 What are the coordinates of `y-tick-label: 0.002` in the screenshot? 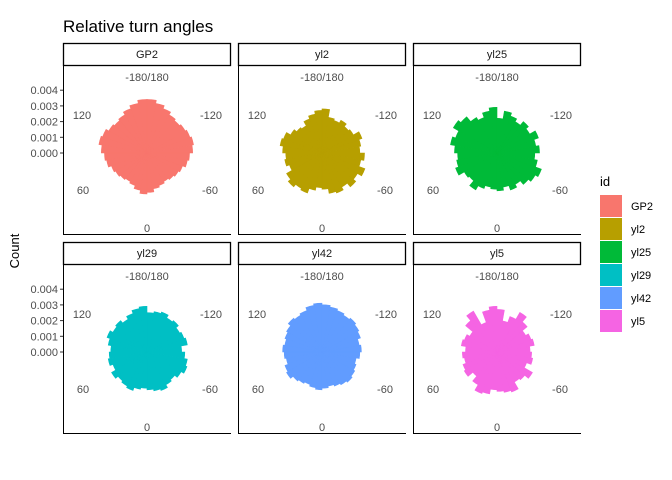 It's located at (44, 322).